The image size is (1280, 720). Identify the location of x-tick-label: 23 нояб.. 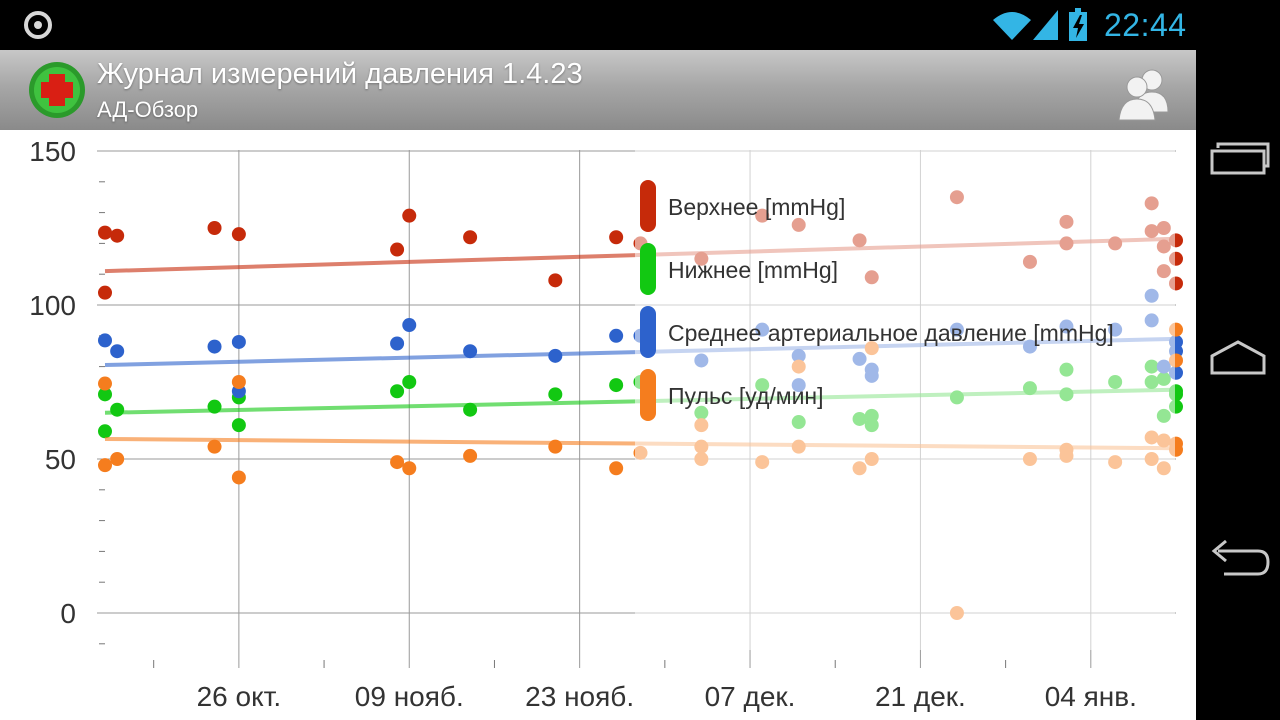
(579, 696).